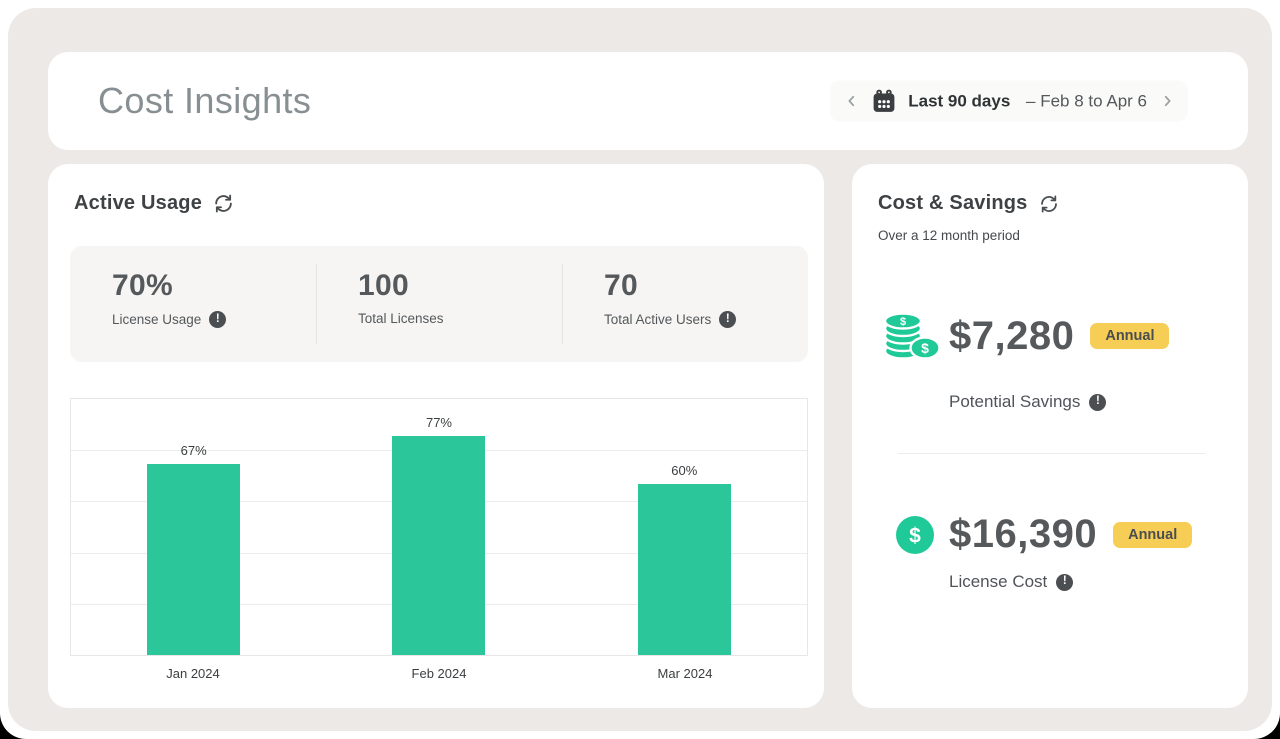  I want to click on active-usage-heading: Active Usage, so click(154, 203).